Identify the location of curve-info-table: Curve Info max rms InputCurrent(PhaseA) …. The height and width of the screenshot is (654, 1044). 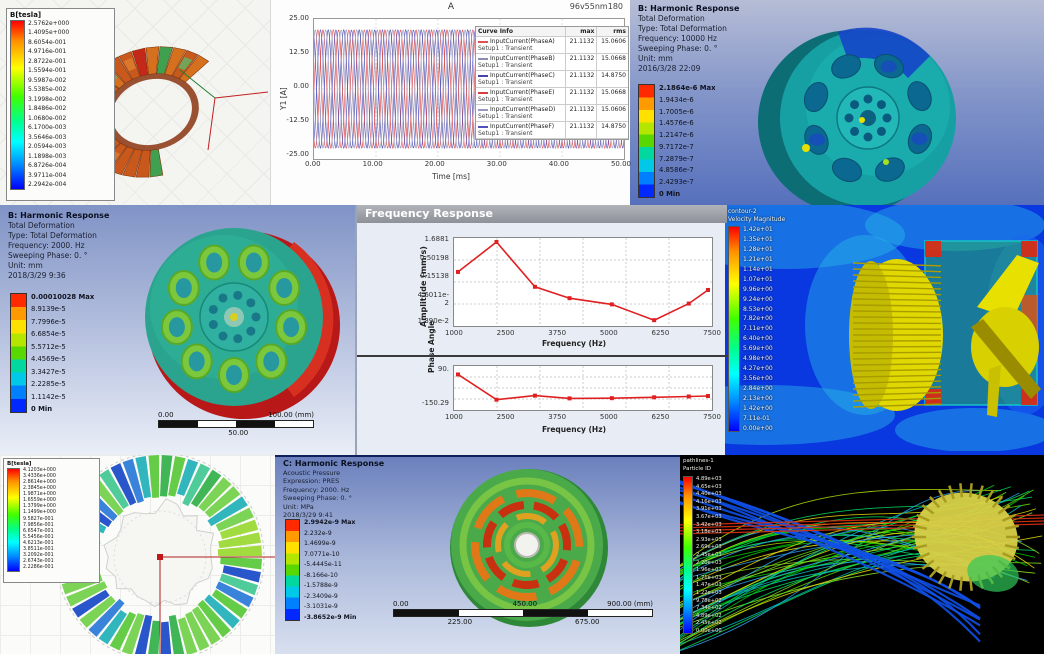
(552, 83).